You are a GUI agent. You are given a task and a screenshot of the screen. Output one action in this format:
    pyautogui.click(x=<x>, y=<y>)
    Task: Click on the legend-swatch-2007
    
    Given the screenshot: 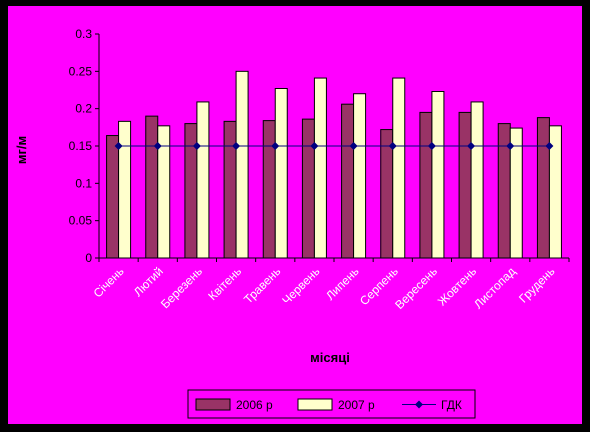 What is the action you would take?
    pyautogui.click(x=315, y=404)
    